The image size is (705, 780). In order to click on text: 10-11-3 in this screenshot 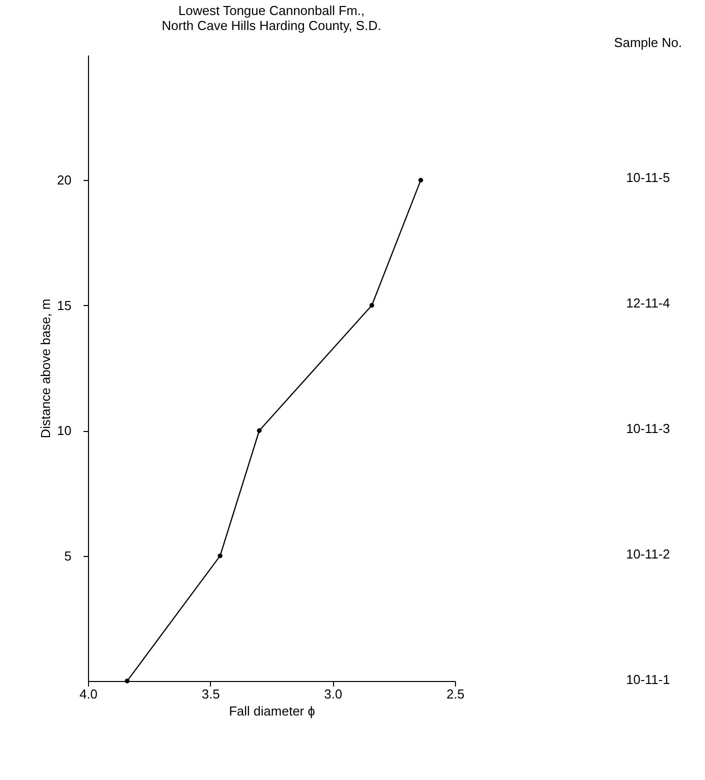, I will do `click(648, 428)`.